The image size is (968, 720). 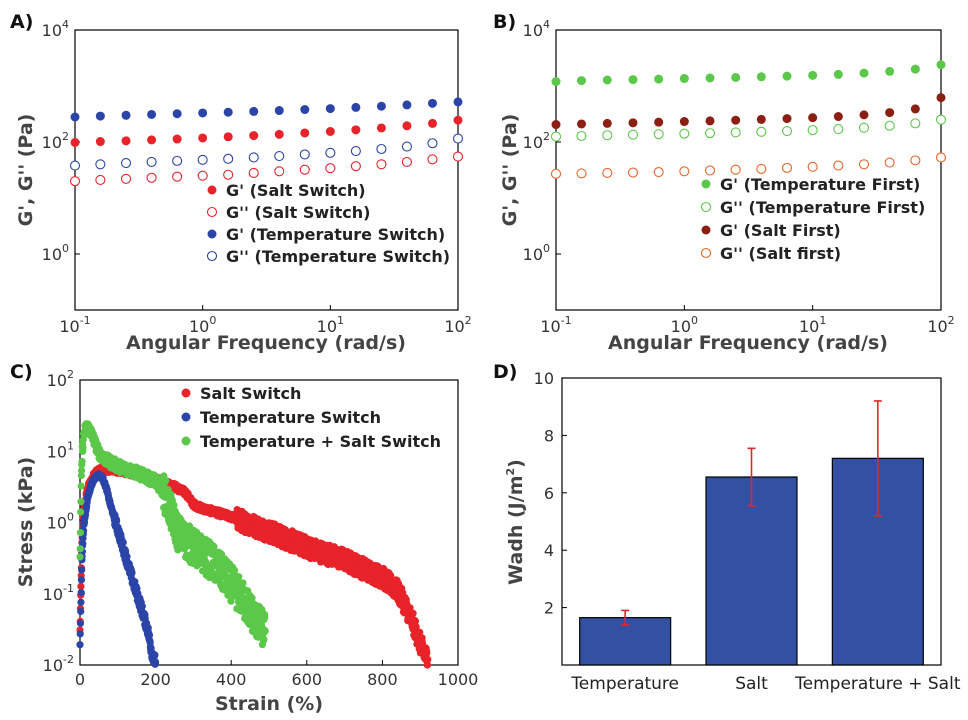 What do you see at coordinates (748, 165) in the screenshot?
I see `series-g-salt-first` at bounding box center [748, 165].